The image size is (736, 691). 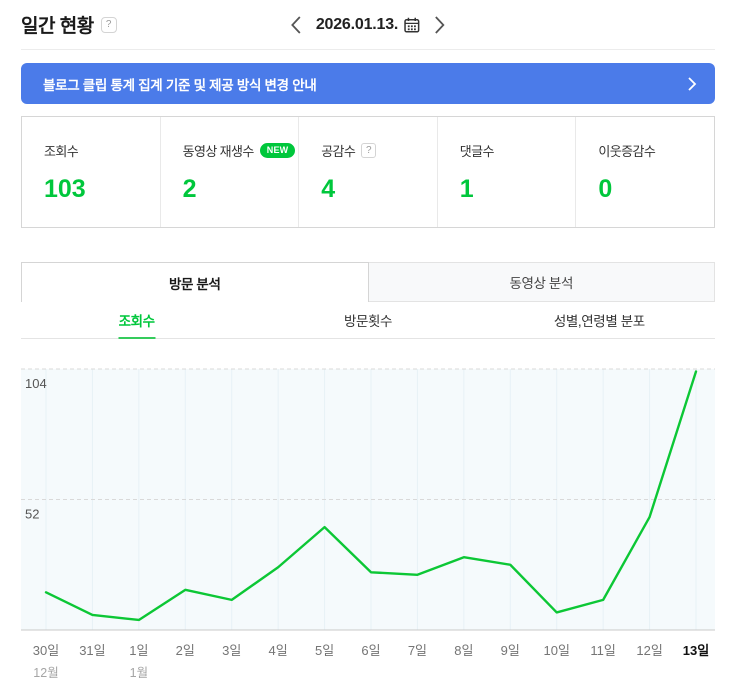 What do you see at coordinates (277, 150) in the screenshot?
I see `new-badge: NEW` at bounding box center [277, 150].